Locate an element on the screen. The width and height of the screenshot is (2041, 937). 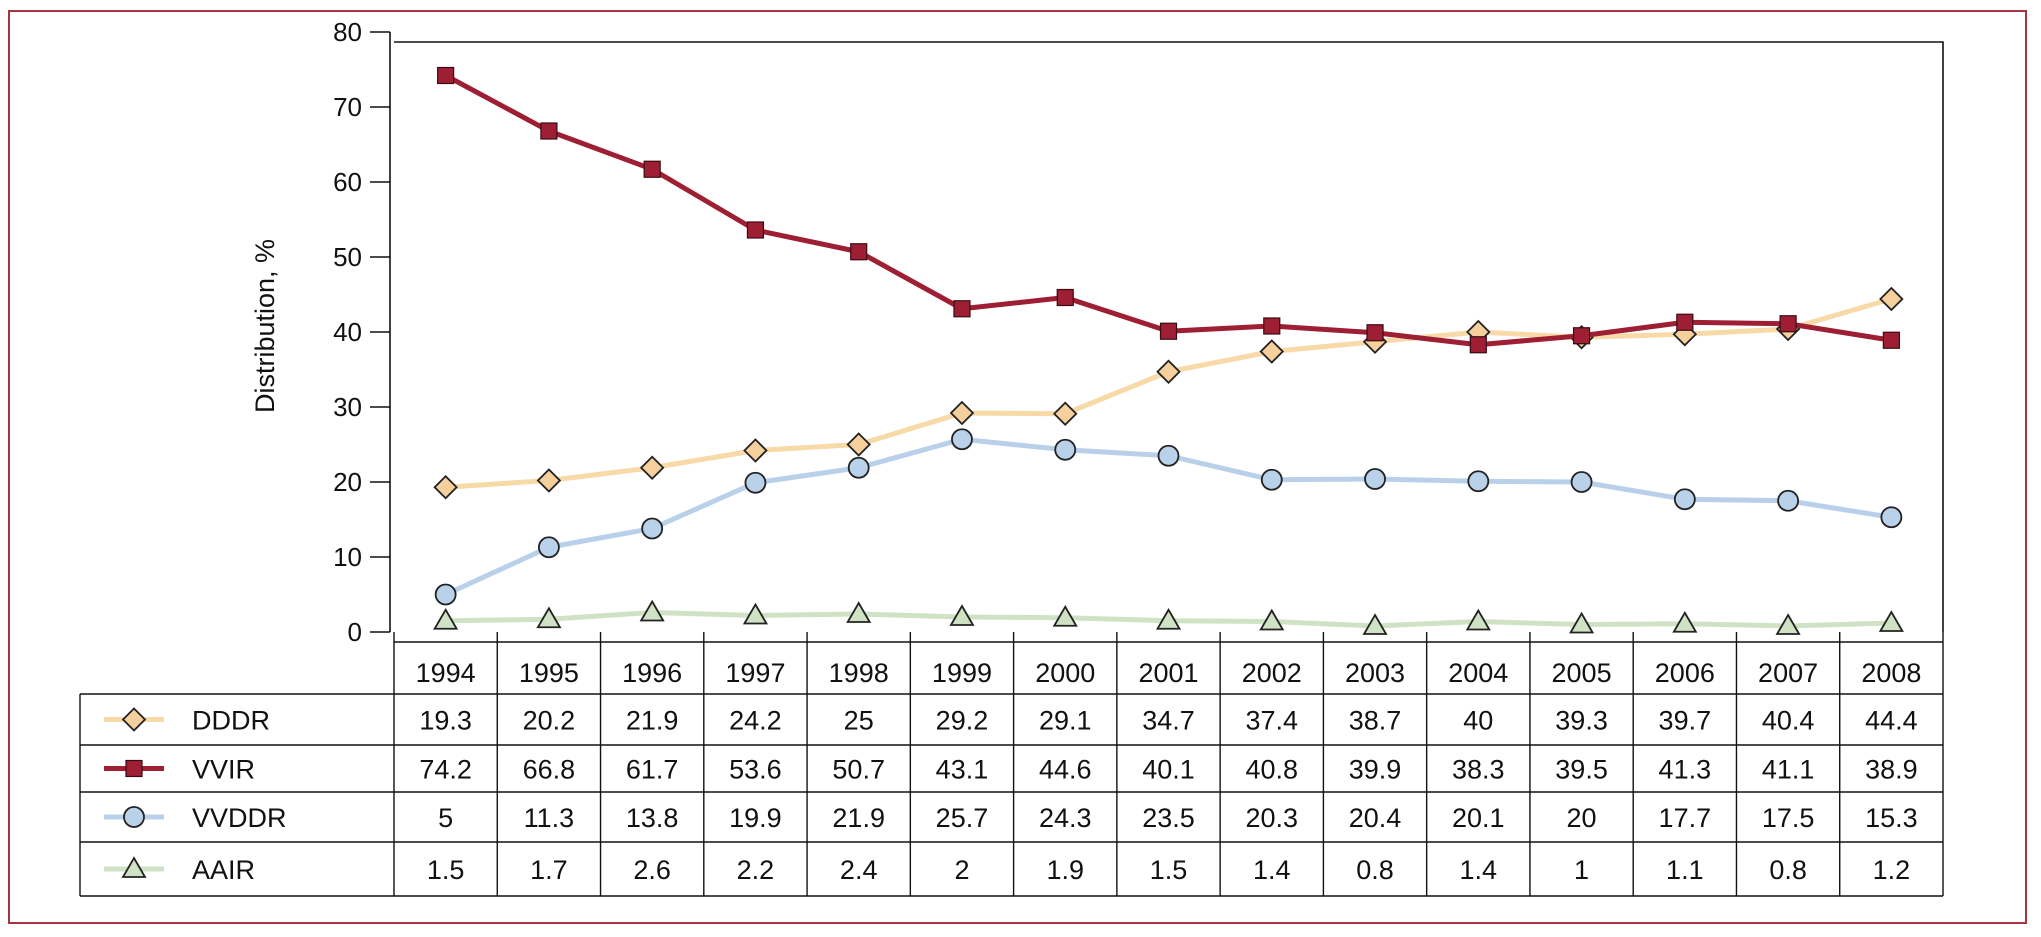
data-label: 43.1 is located at coordinates (962, 770).